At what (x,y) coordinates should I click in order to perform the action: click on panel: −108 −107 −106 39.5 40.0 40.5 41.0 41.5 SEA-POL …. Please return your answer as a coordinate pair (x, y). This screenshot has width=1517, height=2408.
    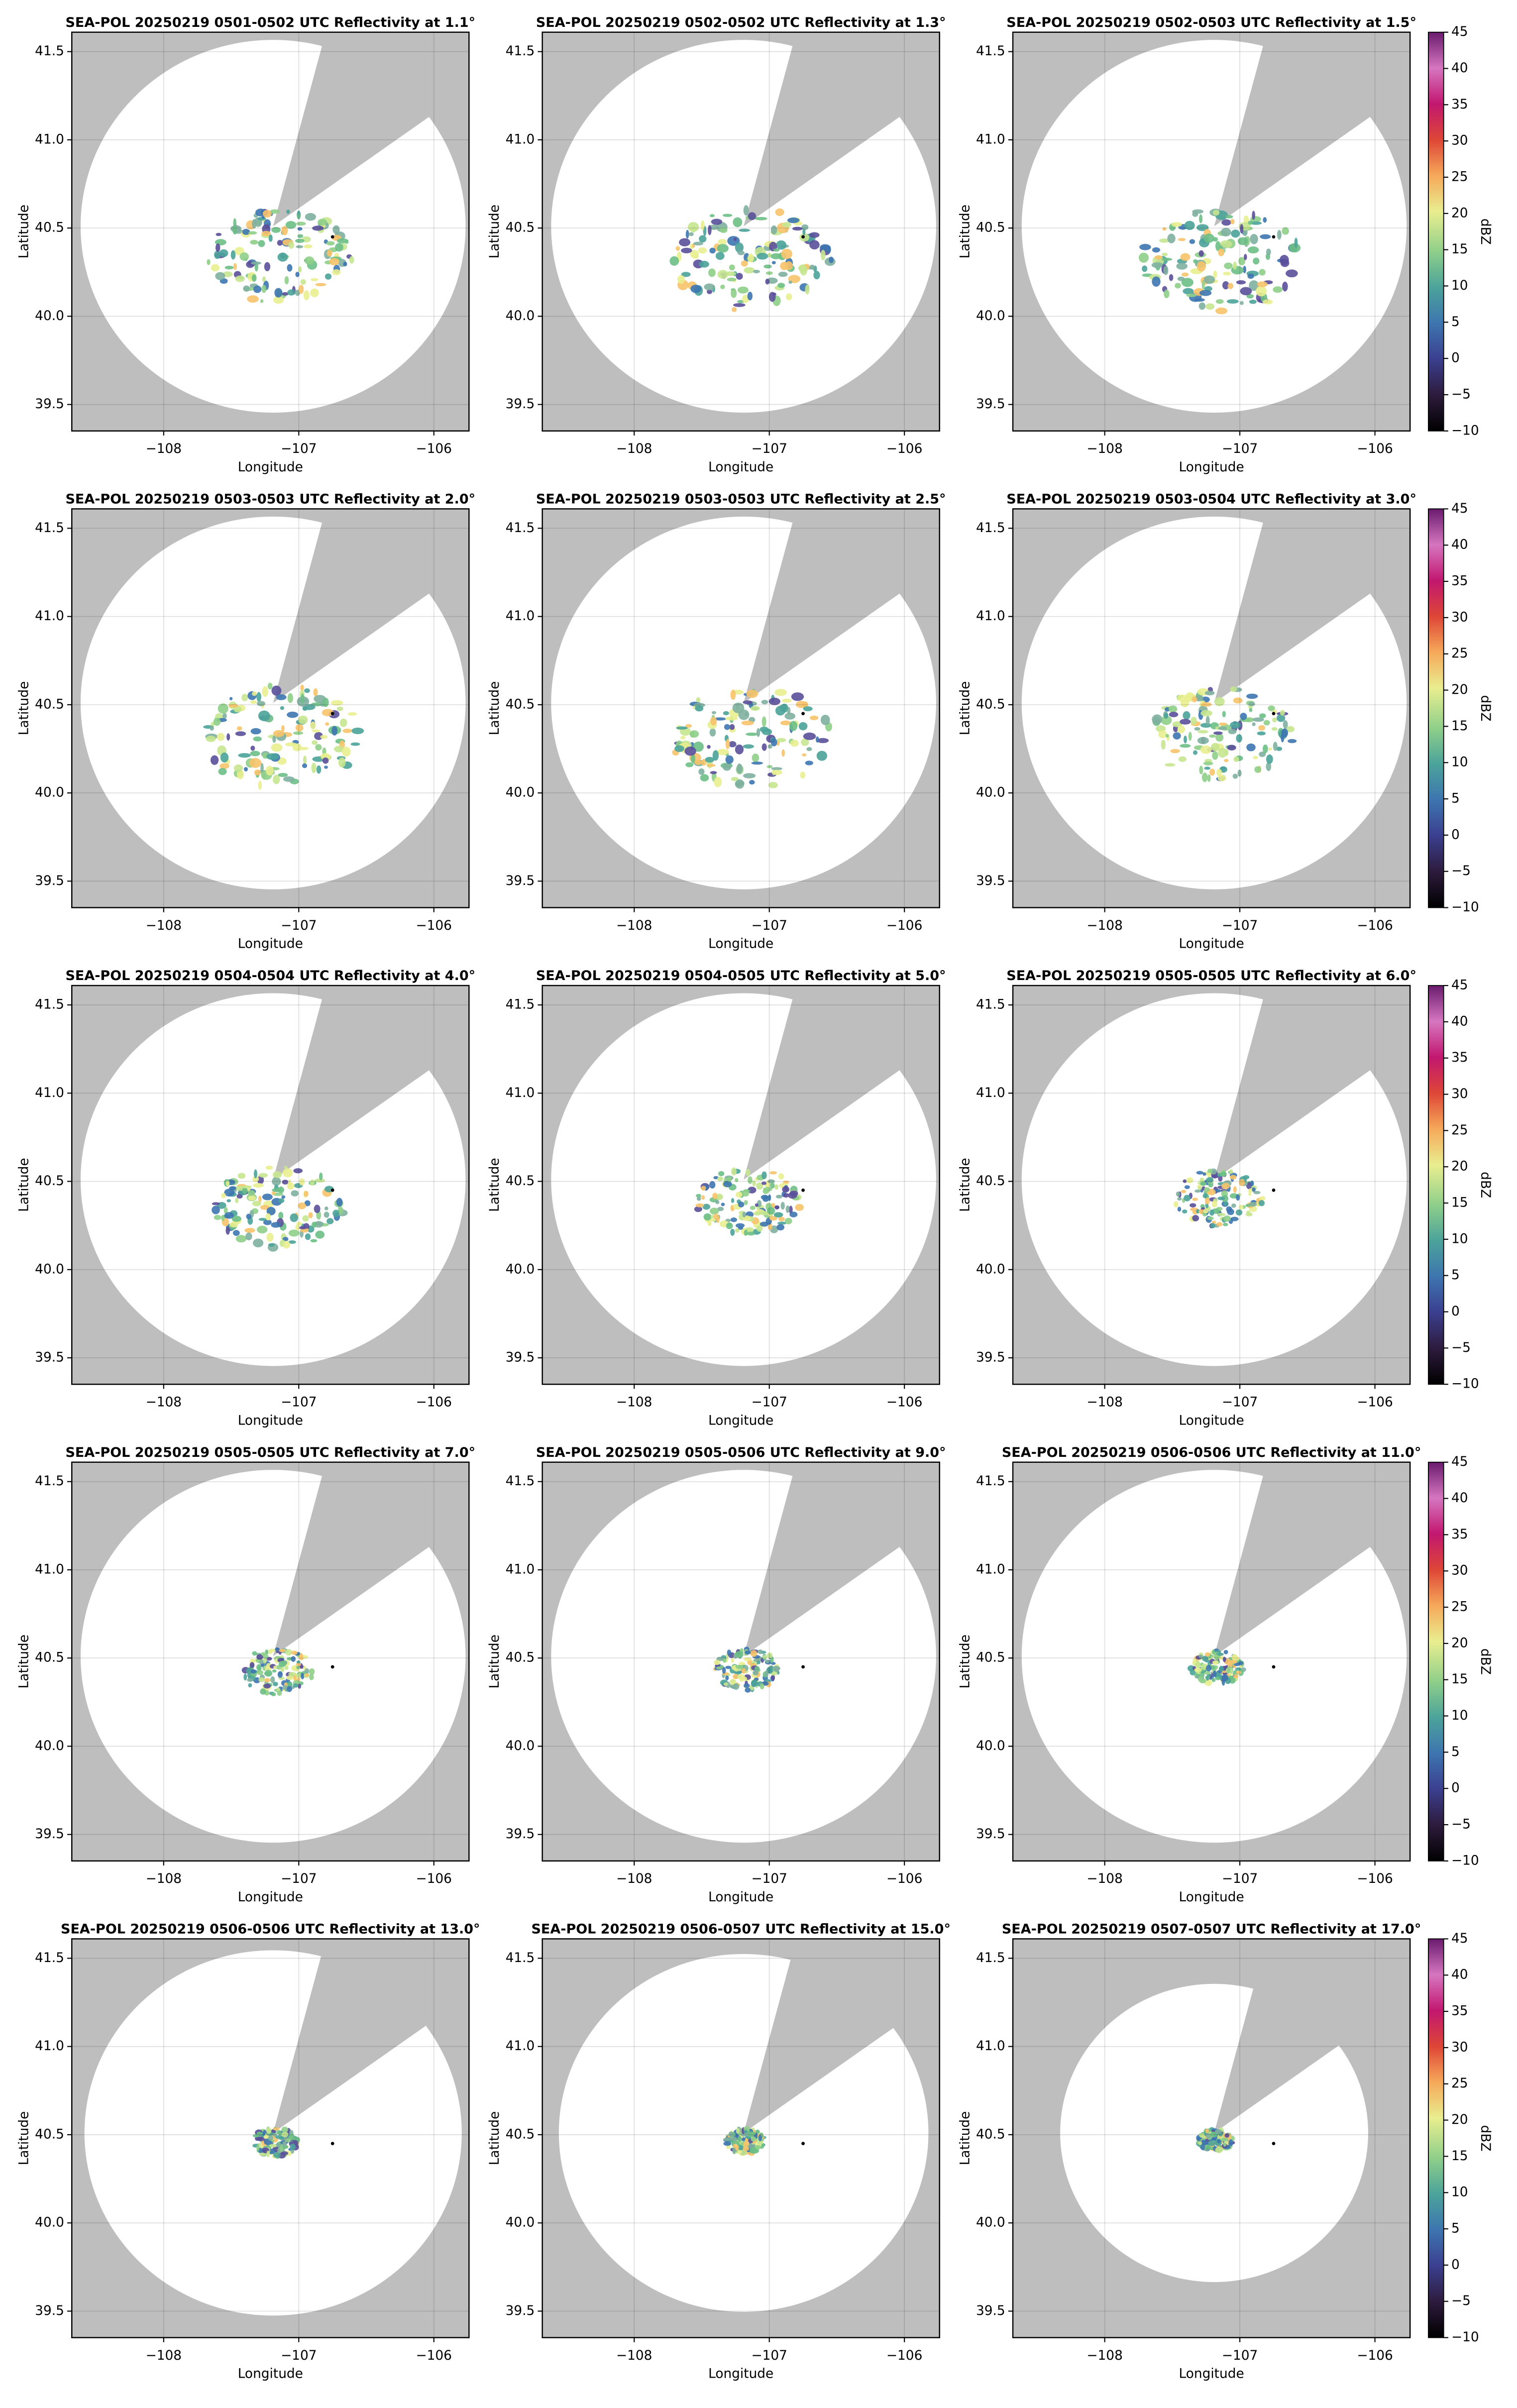
    Looking at the image, I should click on (1225, 1675).